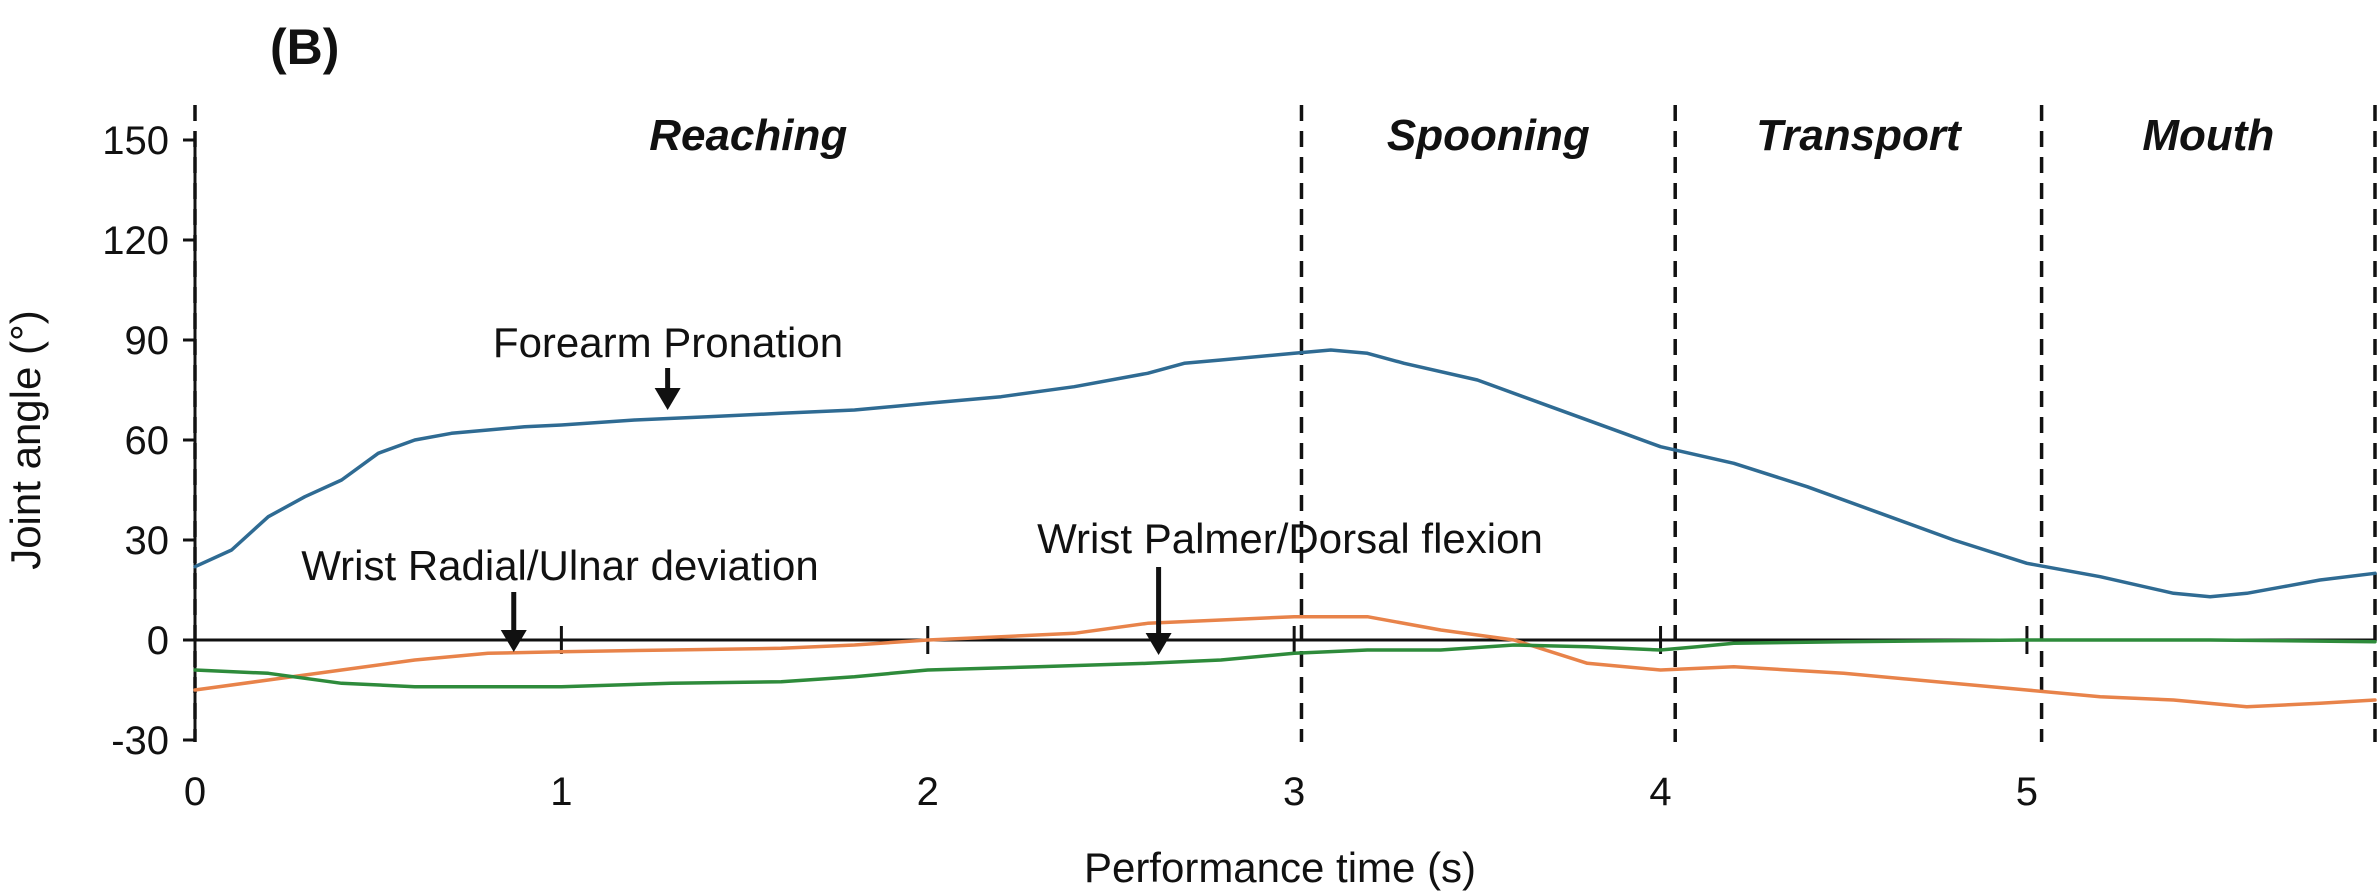 The height and width of the screenshot is (892, 2379). I want to click on x-tick-label: 5, so click(2027, 792).